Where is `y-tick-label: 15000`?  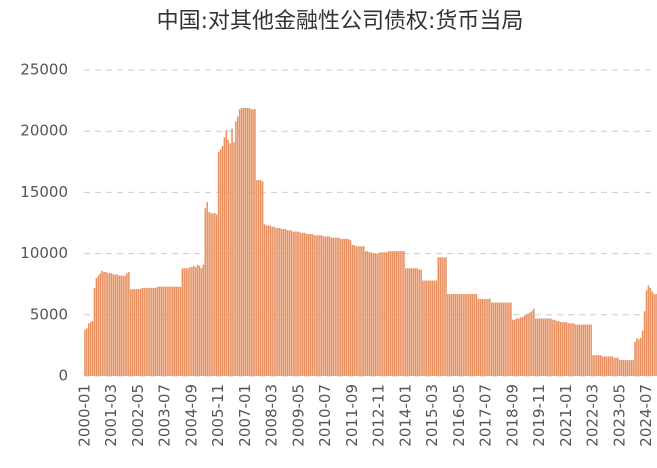
y-tick-label: 15000 is located at coordinates (44, 192).